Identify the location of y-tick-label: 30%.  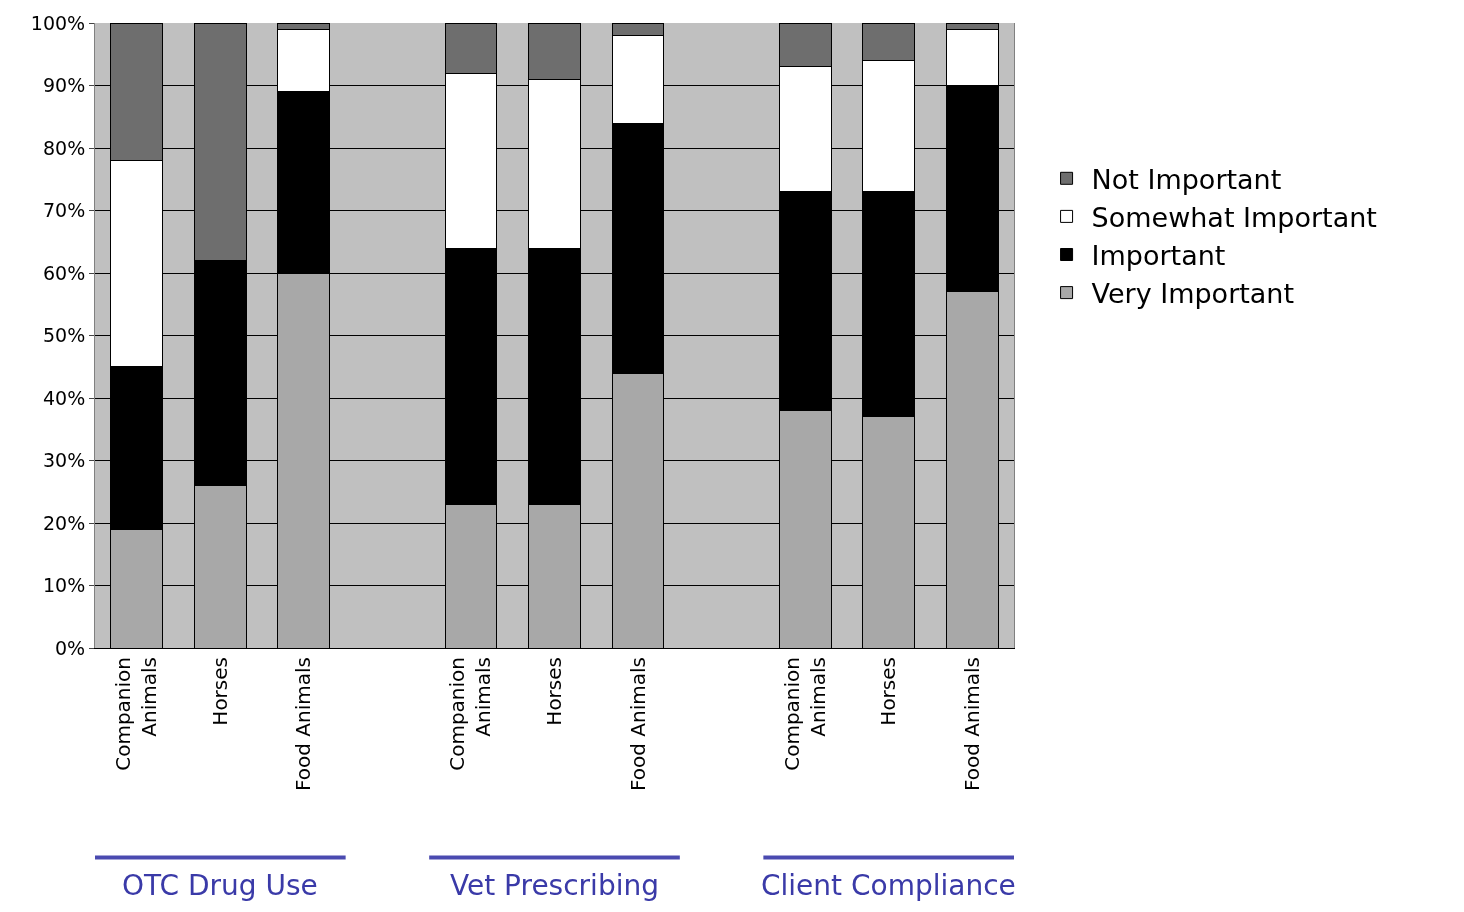
(64, 460).